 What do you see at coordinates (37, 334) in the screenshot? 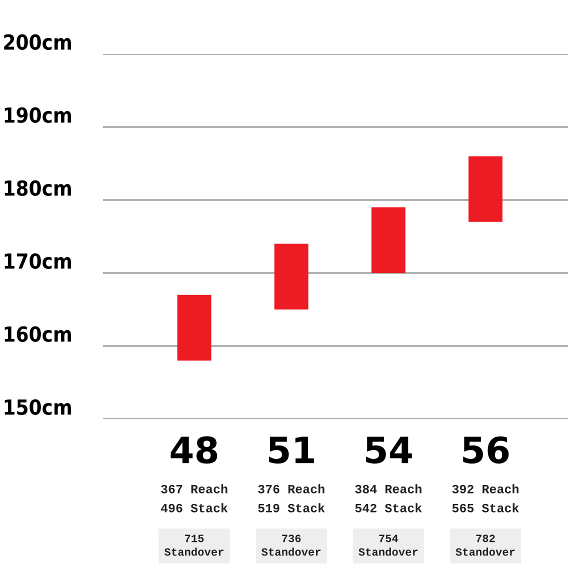
I see `y-tick-label: 160cm` at bounding box center [37, 334].